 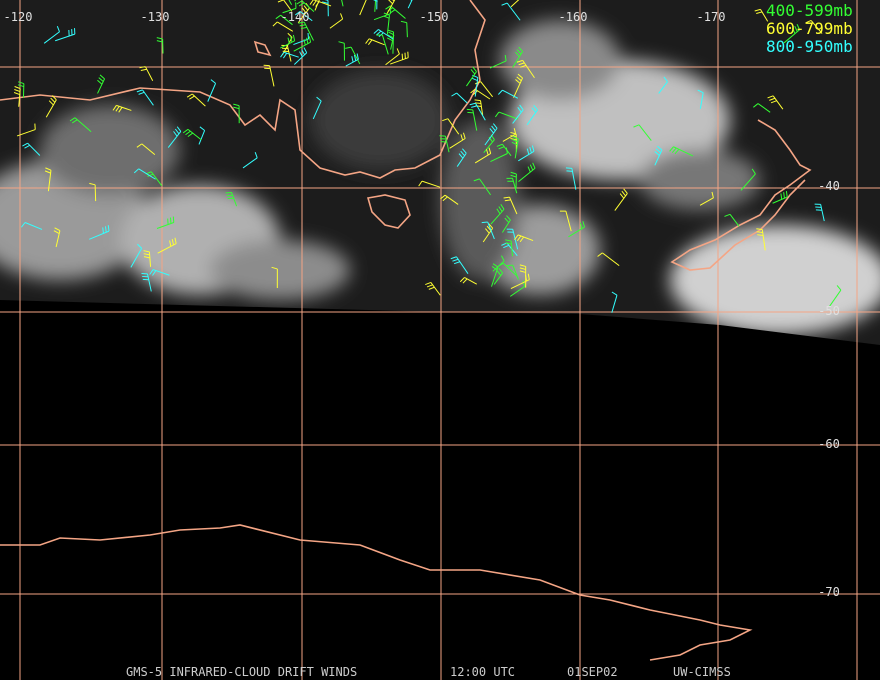 I want to click on latitude-label: -70, so click(x=829, y=592).